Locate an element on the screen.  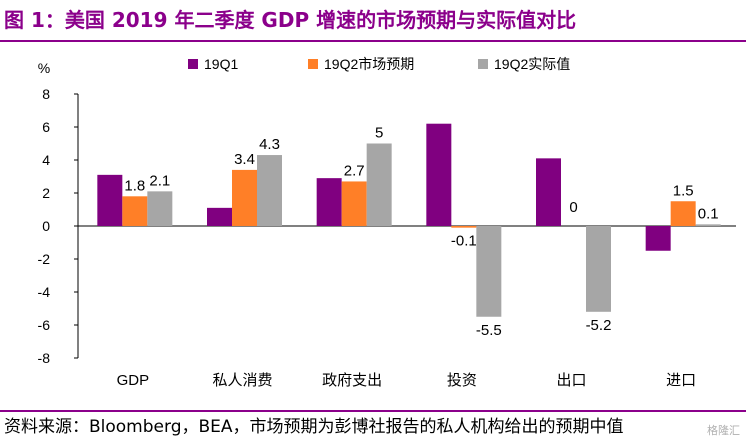
y-tick-label: -2 is located at coordinates (44, 259).